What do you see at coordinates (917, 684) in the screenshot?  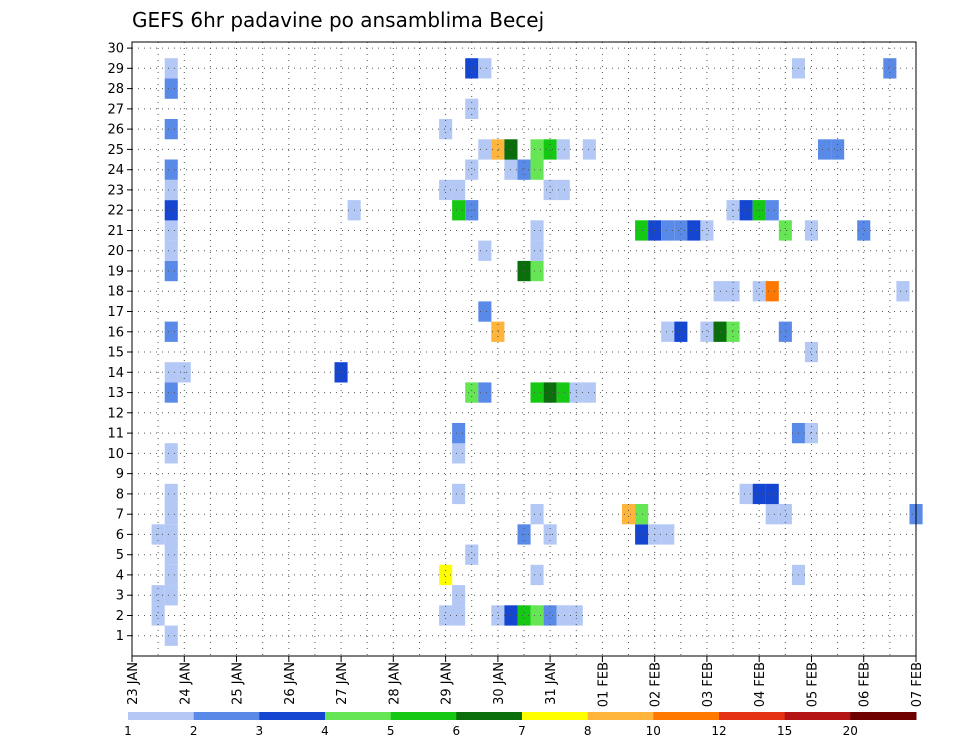 I see `x-tick-label: 07 FEB` at bounding box center [917, 684].